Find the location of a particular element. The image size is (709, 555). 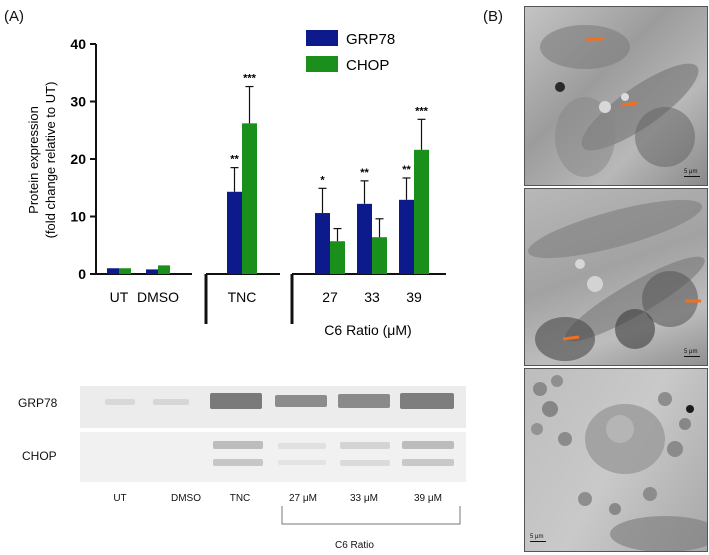

band-chop-39-lower is located at coordinates (428, 462).